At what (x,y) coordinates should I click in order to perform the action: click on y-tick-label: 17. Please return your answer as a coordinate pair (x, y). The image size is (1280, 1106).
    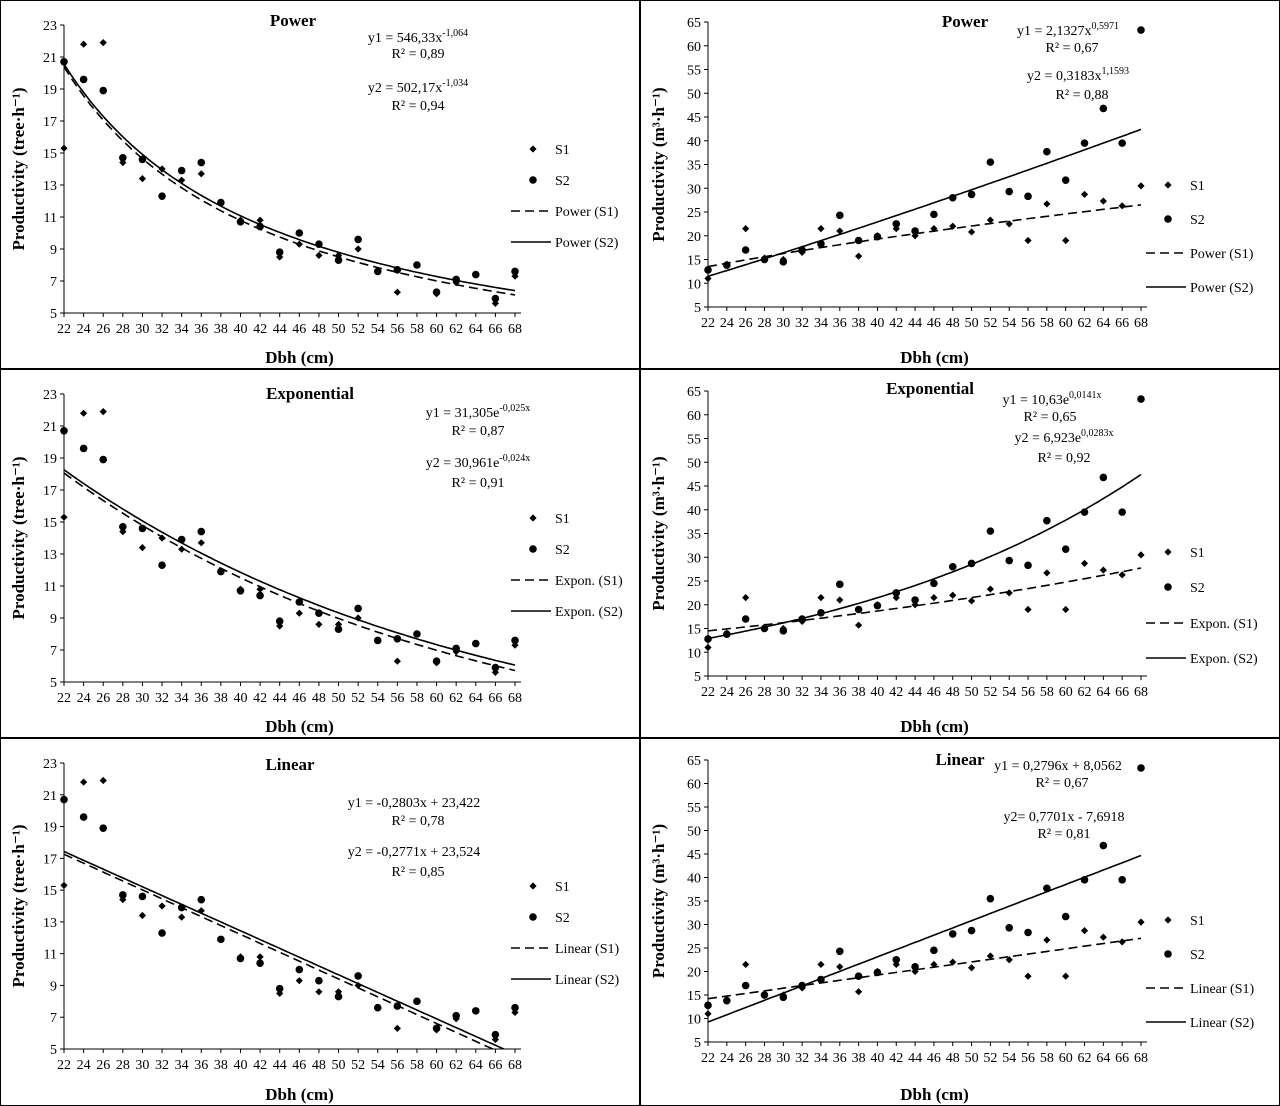
    Looking at the image, I should click on (50, 491).